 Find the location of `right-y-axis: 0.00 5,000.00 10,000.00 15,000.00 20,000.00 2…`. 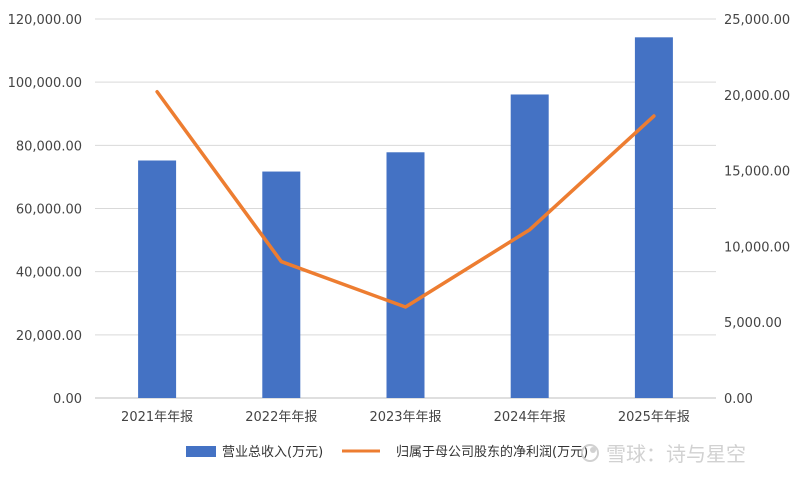

right-y-axis: 0.00 5,000.00 10,000.00 15,000.00 20,000.00 2… is located at coordinates (757, 210).